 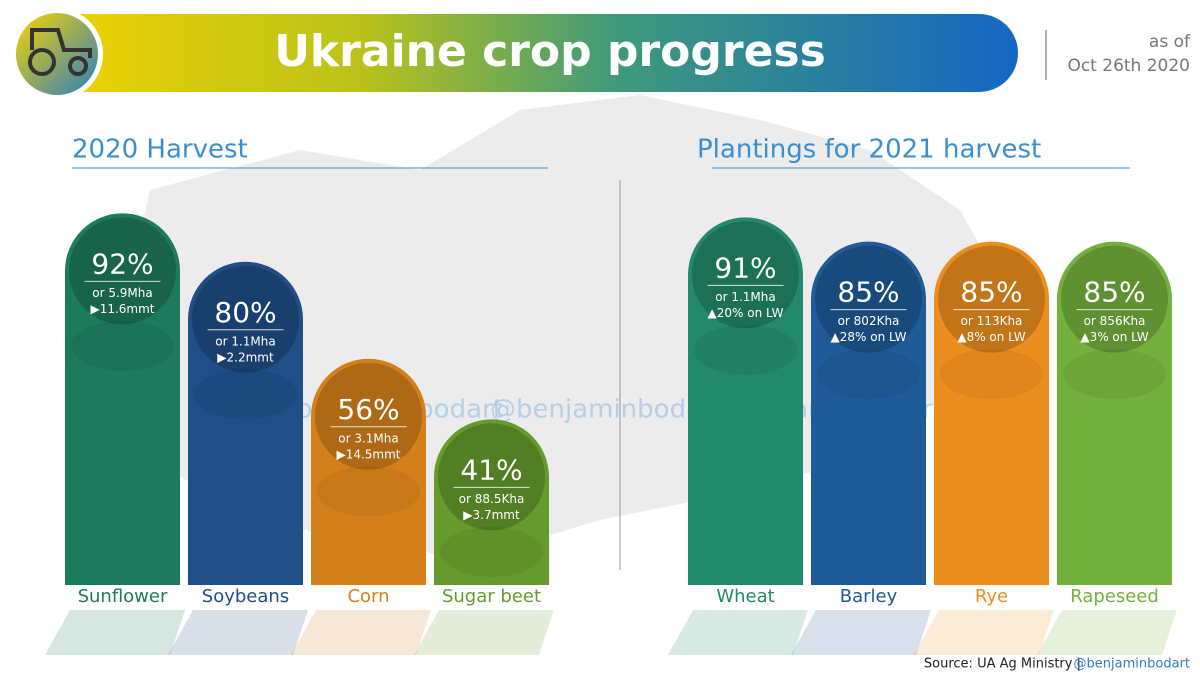 What do you see at coordinates (606, 410) in the screenshot?
I see `watermark: @benjaminbodart` at bounding box center [606, 410].